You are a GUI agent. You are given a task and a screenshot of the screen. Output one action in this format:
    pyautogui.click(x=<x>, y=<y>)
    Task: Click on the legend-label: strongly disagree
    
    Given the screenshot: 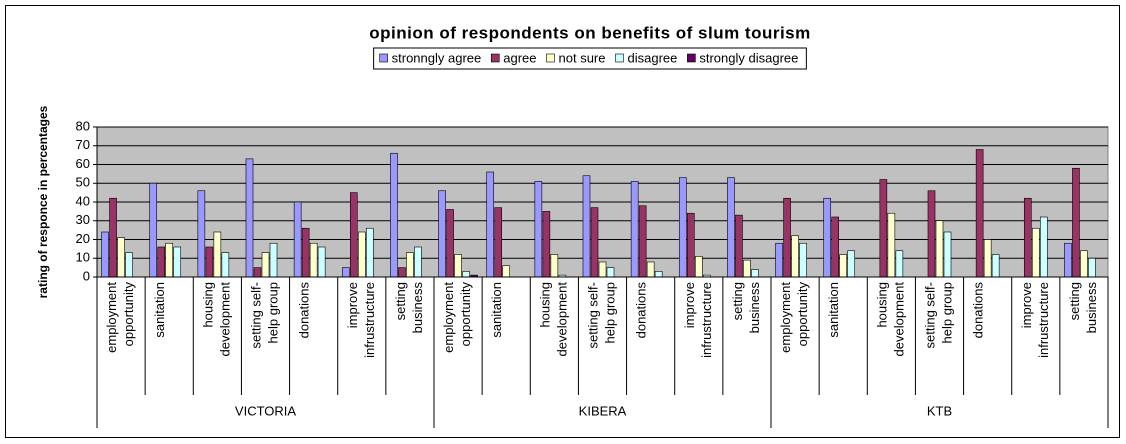 What is the action you would take?
    pyautogui.click(x=748, y=57)
    